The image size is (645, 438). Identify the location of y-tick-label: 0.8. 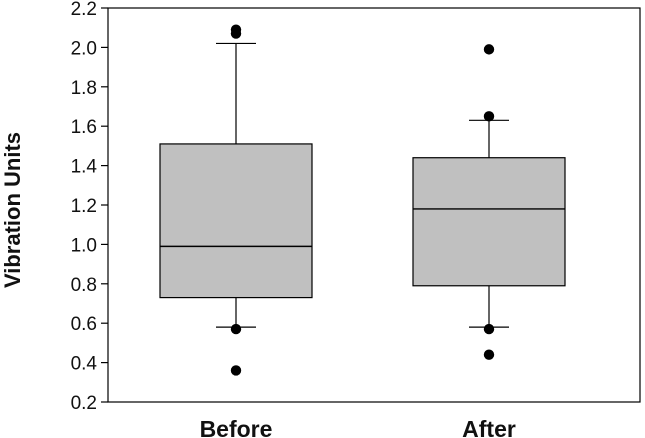
(84, 285).